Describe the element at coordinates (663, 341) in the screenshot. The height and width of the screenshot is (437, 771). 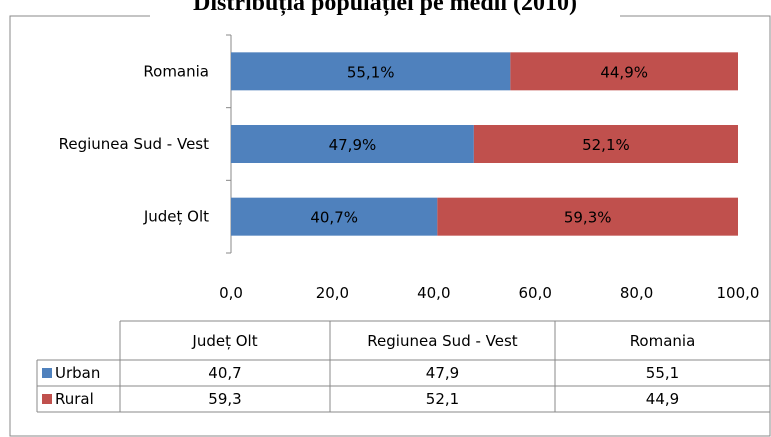
I see `table-header: Romania` at that location.